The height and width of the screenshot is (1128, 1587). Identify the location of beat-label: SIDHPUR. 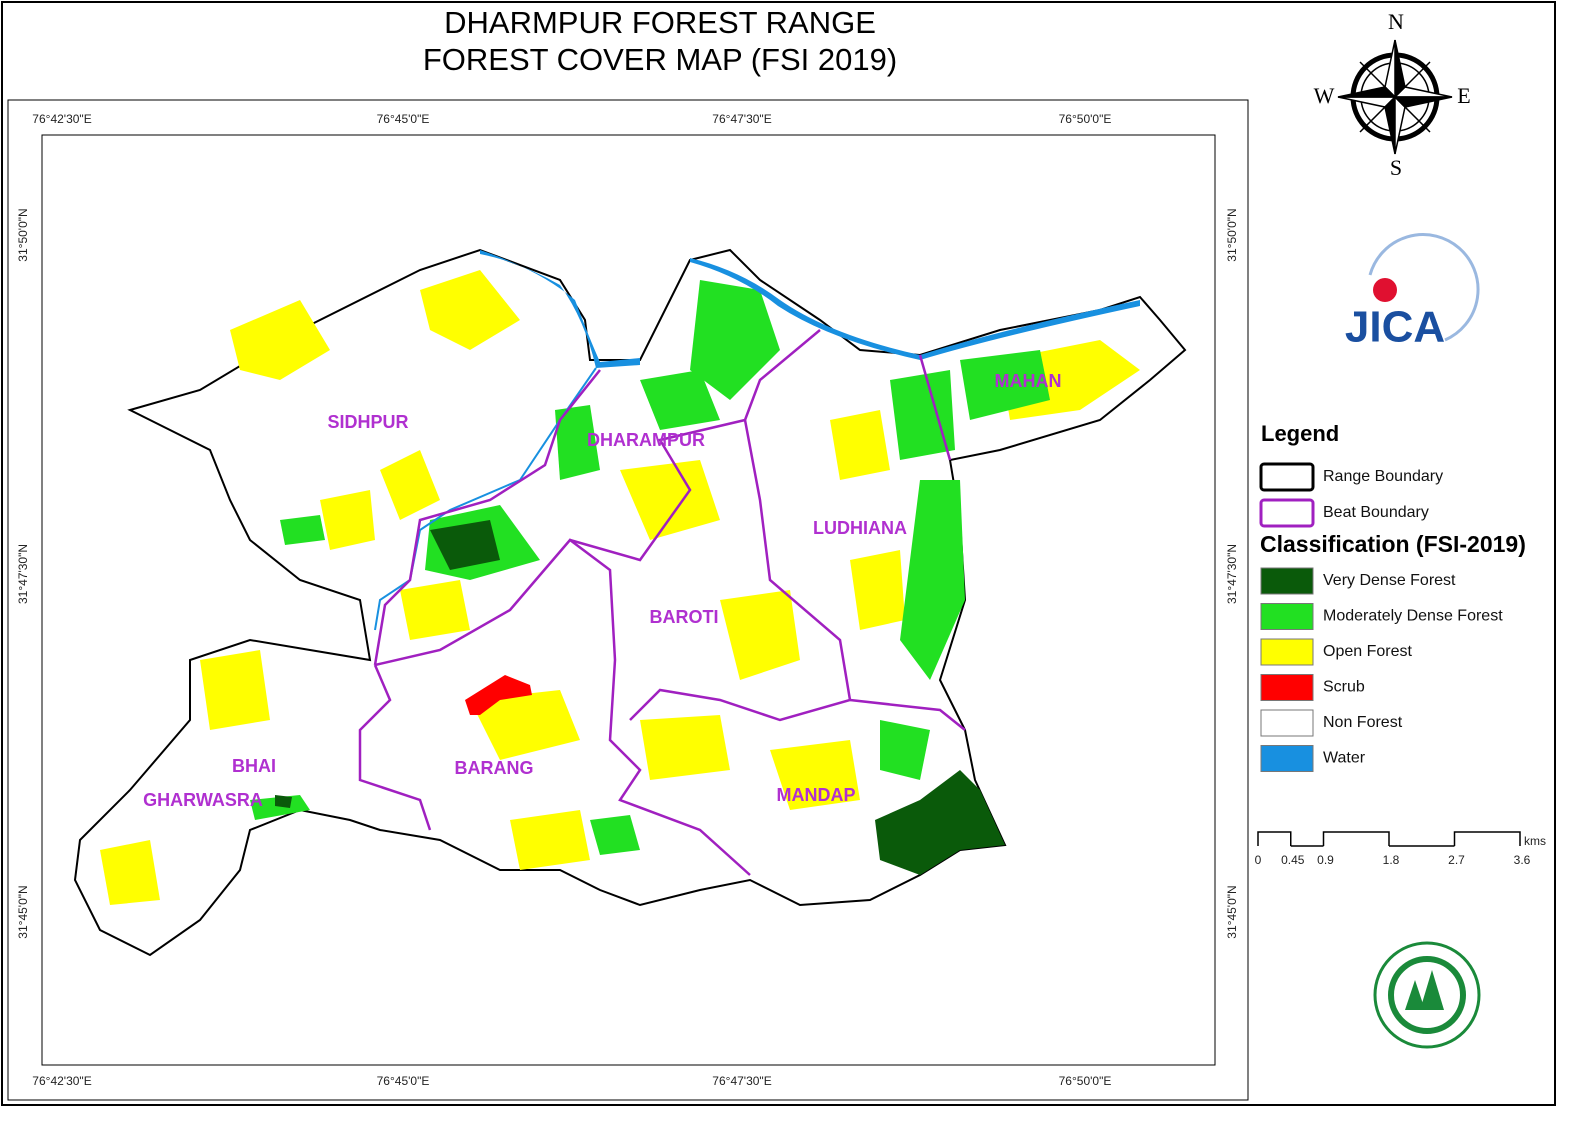
(367, 422).